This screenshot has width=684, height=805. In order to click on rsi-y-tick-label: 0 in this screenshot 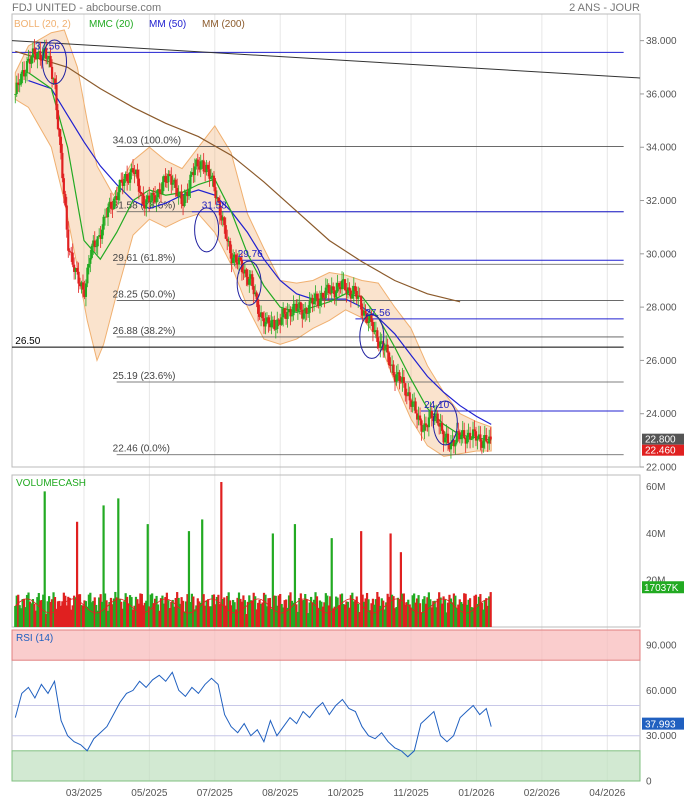, I will do `click(649, 782)`.